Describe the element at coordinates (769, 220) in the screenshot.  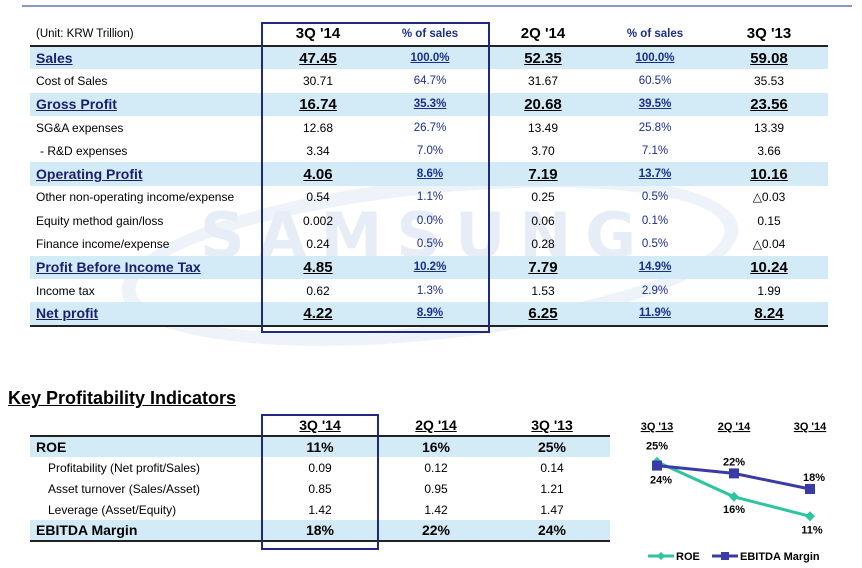
I see `equity-method-value-3q13: 0.15` at that location.